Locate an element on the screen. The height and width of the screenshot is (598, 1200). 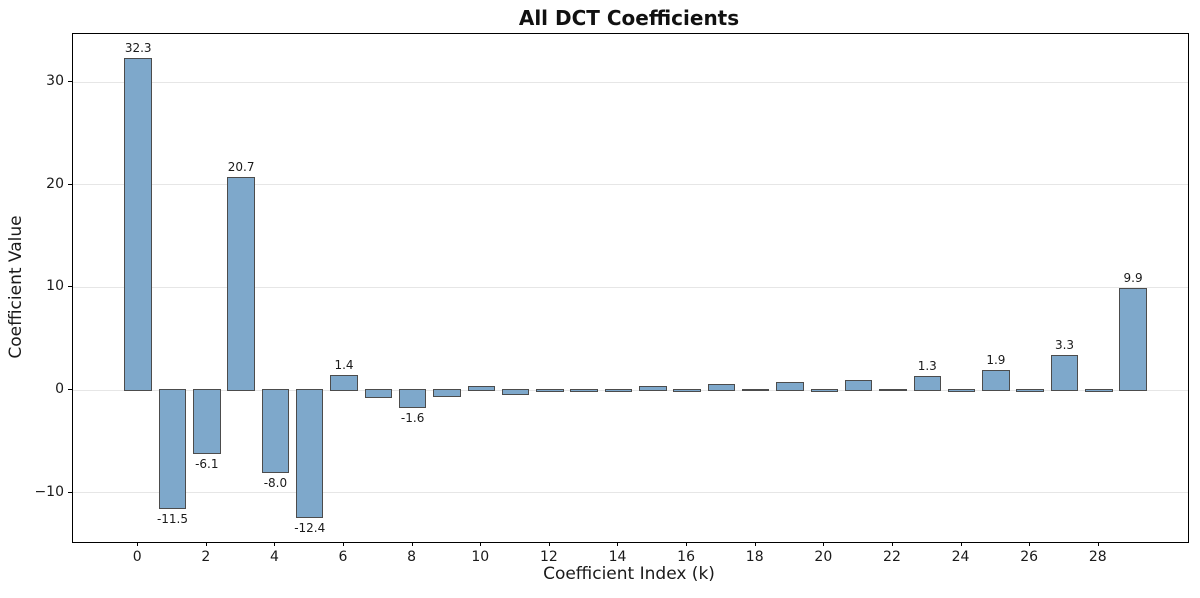
y-tick-label: 10 is located at coordinates (55, 286).